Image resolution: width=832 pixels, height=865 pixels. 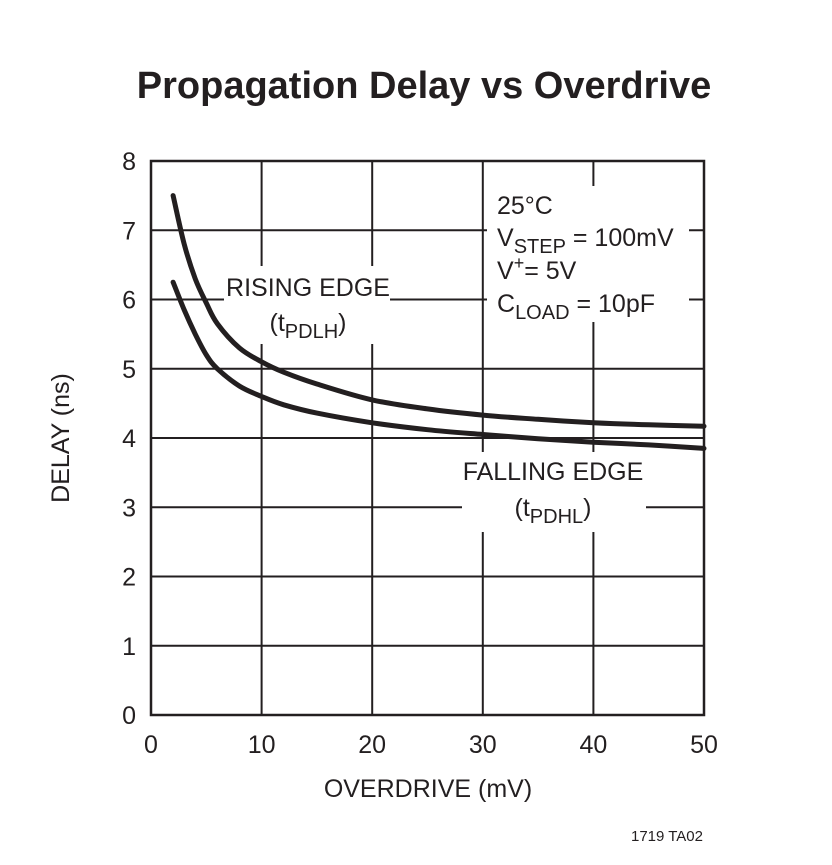 I want to click on condition-vstep: VSTEP = 100mV, so click(x=585, y=241).